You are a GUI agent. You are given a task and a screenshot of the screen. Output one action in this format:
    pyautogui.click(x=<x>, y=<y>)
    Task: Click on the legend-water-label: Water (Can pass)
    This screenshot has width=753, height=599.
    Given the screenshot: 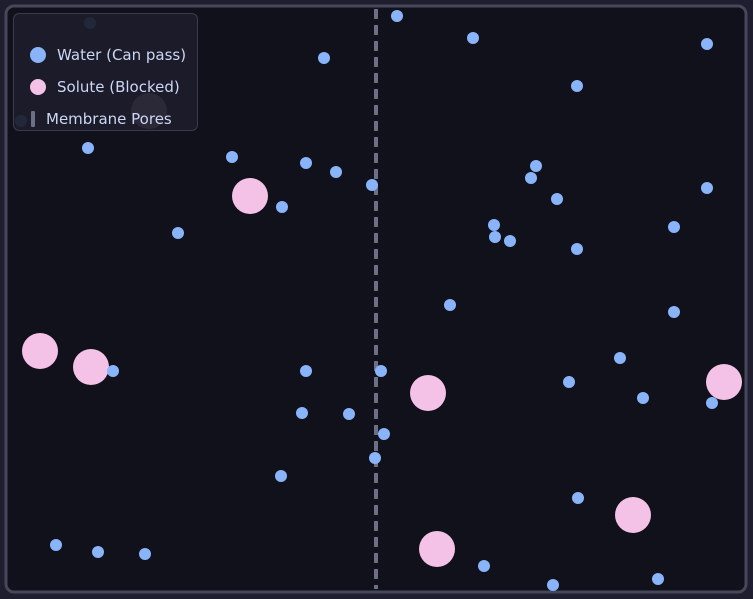 What is the action you would take?
    pyautogui.click(x=122, y=55)
    